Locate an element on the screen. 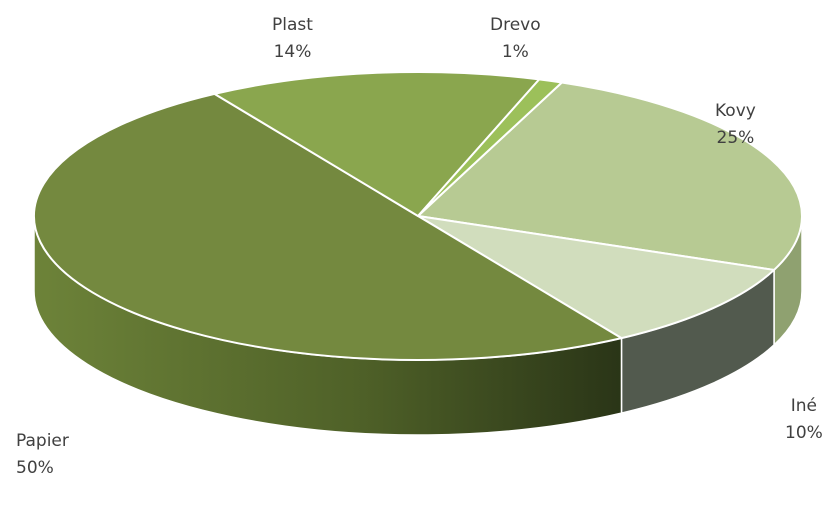 This screenshot has width=830, height=517. slice-value-ine: 10% is located at coordinates (804, 433).